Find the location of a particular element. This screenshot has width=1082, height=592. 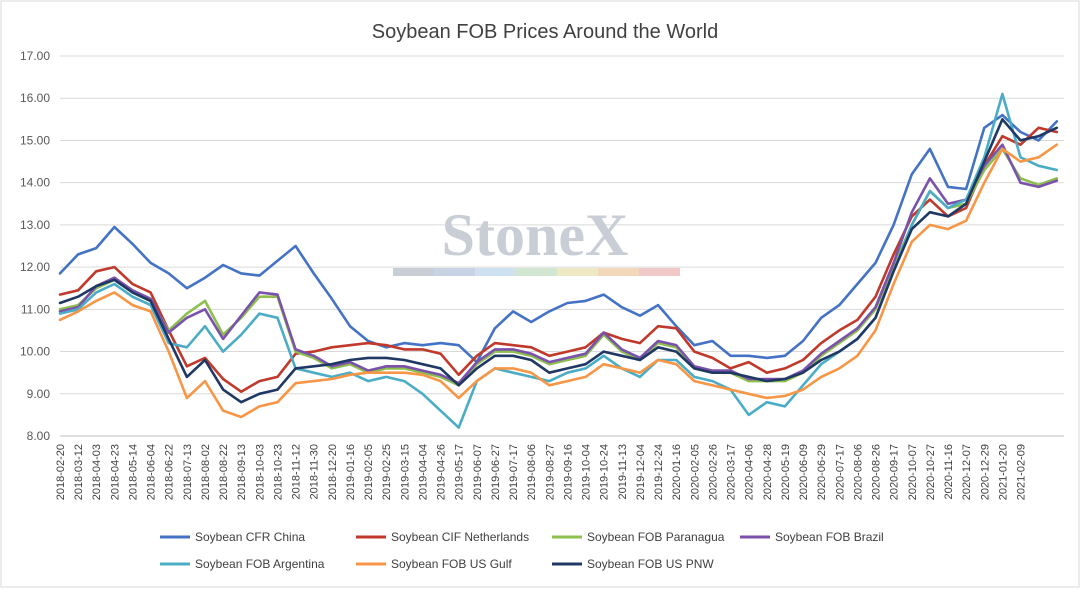

legend-label: Soybean FOB Brazil is located at coordinates (829, 537).